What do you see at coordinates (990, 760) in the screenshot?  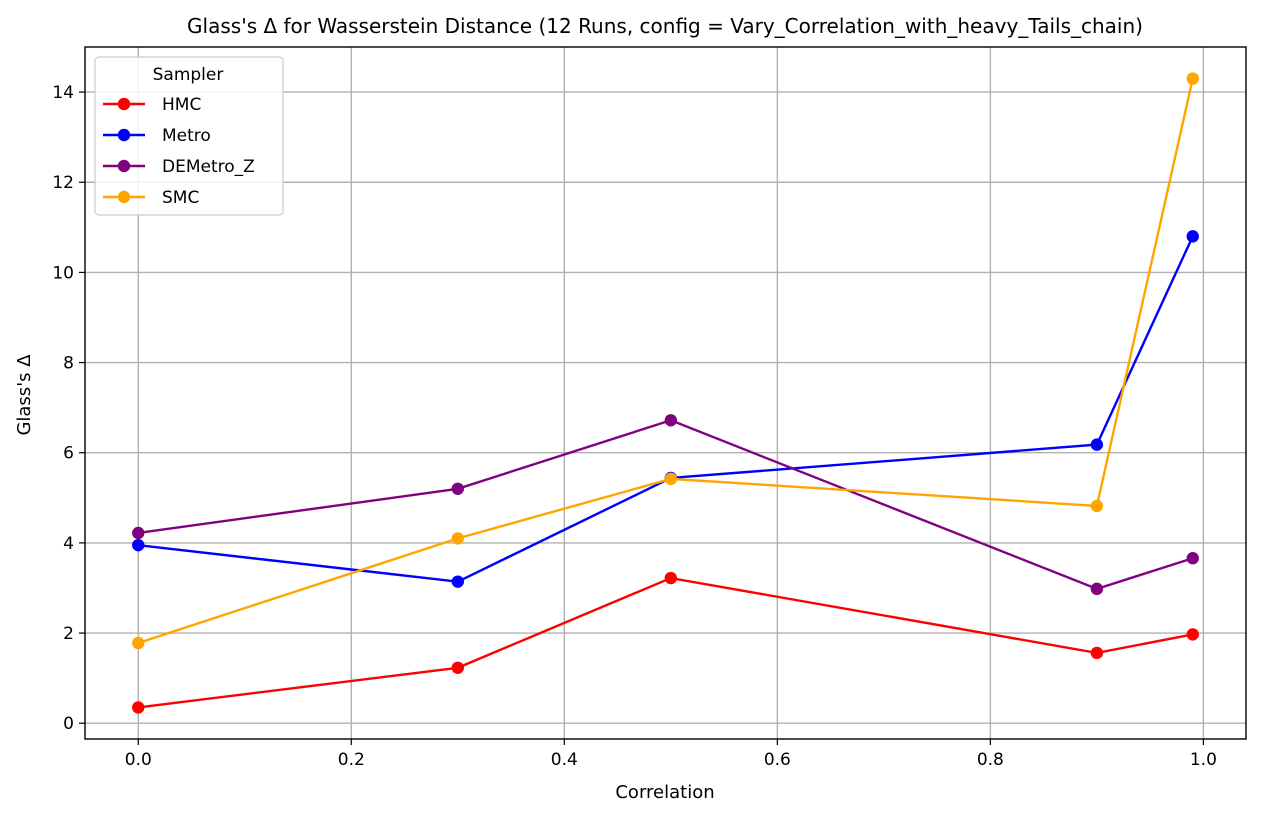 I see `x-tick-label: 0.8` at bounding box center [990, 760].